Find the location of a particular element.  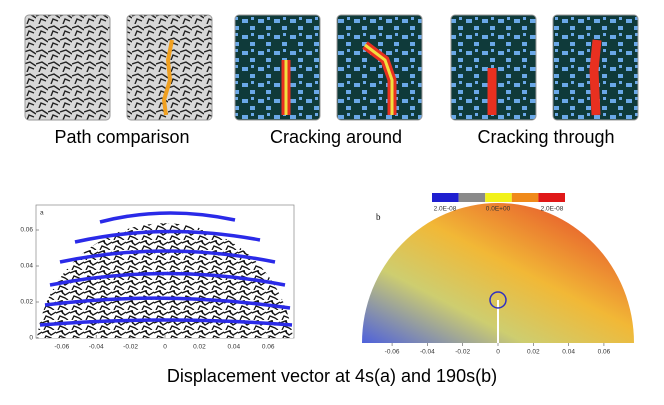

panel-letter: b is located at coordinates (378, 217).